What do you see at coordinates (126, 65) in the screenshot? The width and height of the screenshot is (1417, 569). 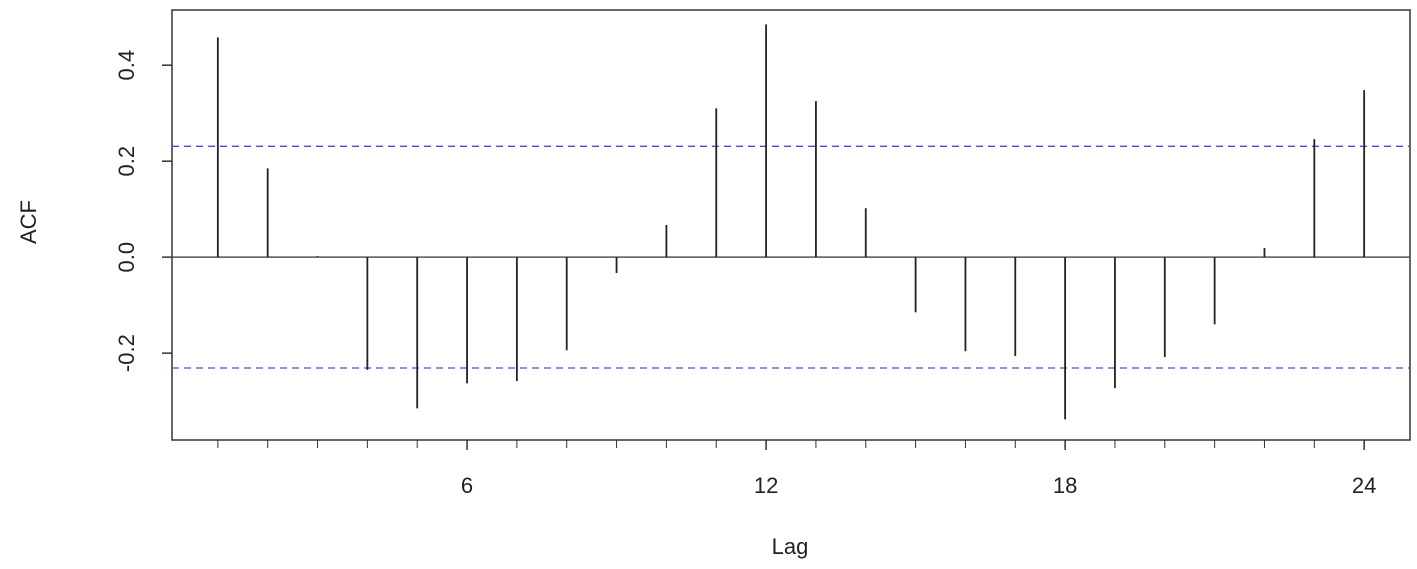 I see `y-tick-label: 0.4` at bounding box center [126, 65].